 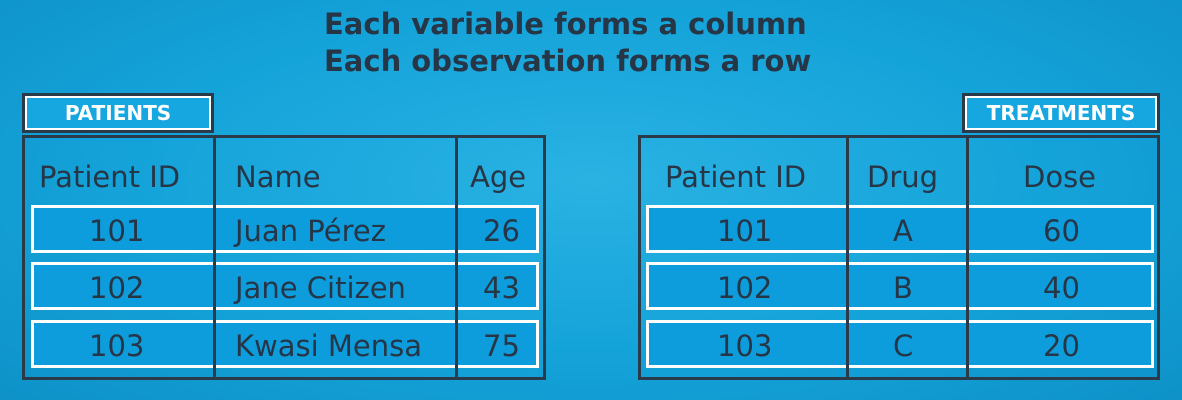 What do you see at coordinates (117, 346) in the screenshot?
I see `patients-cell-id-3: 103` at bounding box center [117, 346].